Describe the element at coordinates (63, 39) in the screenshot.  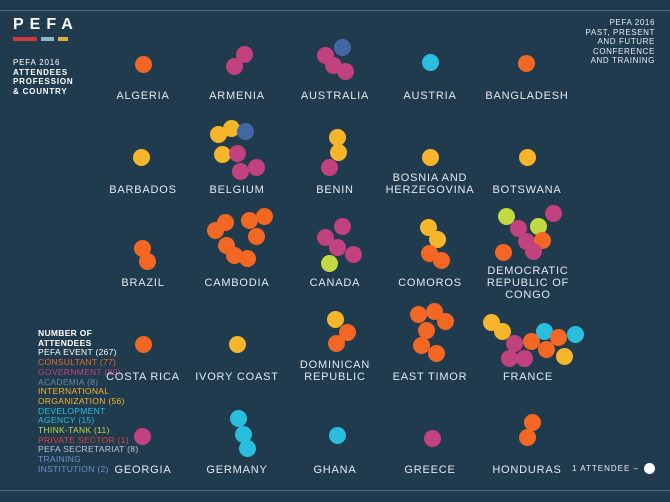
I see `logo-bar-yellow` at that location.